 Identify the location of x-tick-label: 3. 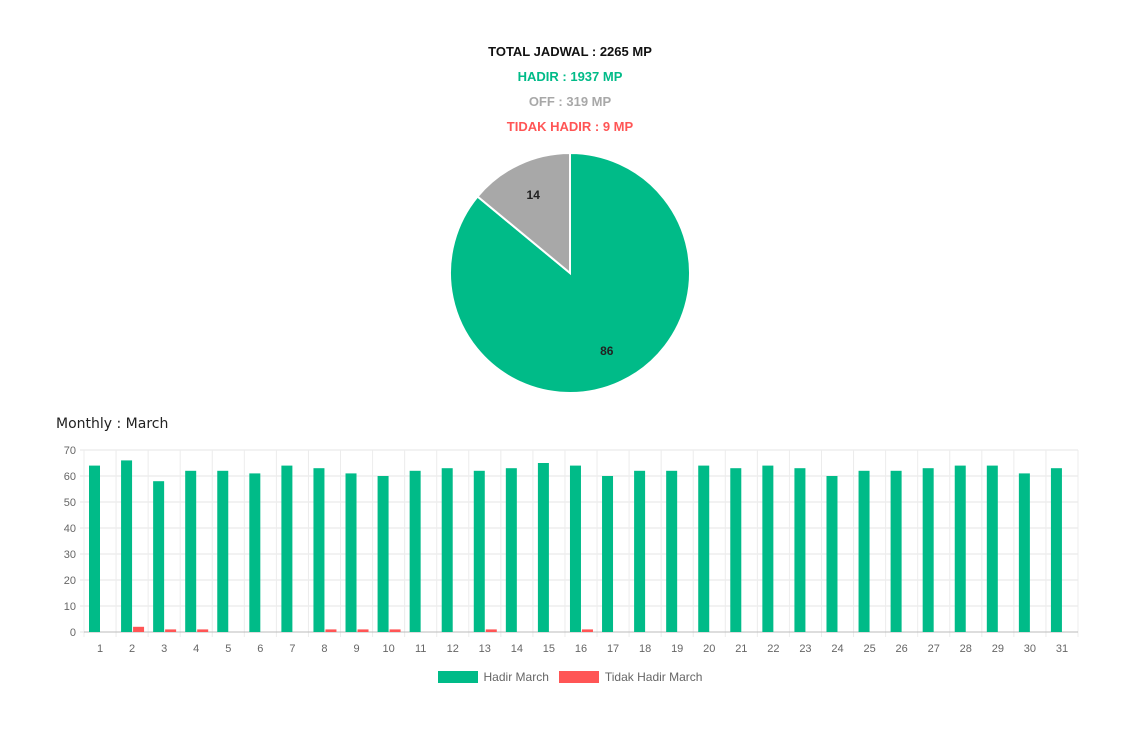
(164, 649).